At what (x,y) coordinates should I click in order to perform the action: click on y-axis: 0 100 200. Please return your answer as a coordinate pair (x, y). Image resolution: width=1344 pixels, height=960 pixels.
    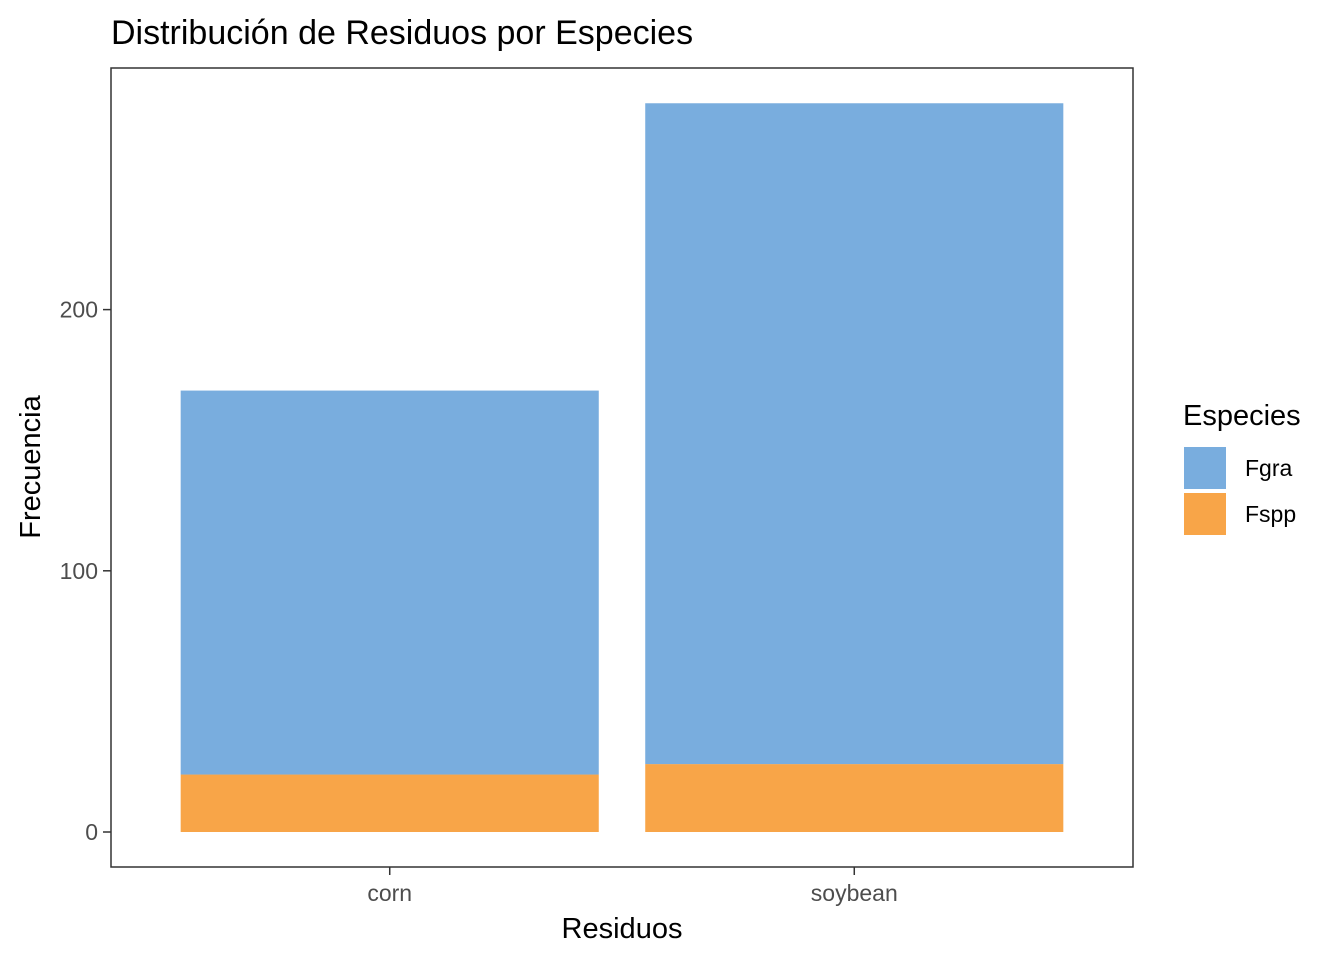
    Looking at the image, I should click on (85, 571).